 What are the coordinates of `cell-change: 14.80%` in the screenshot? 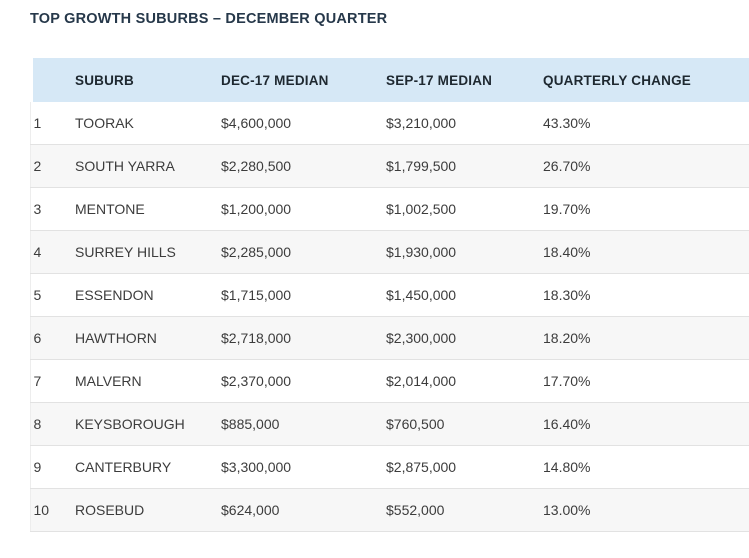 It's located at (646, 467).